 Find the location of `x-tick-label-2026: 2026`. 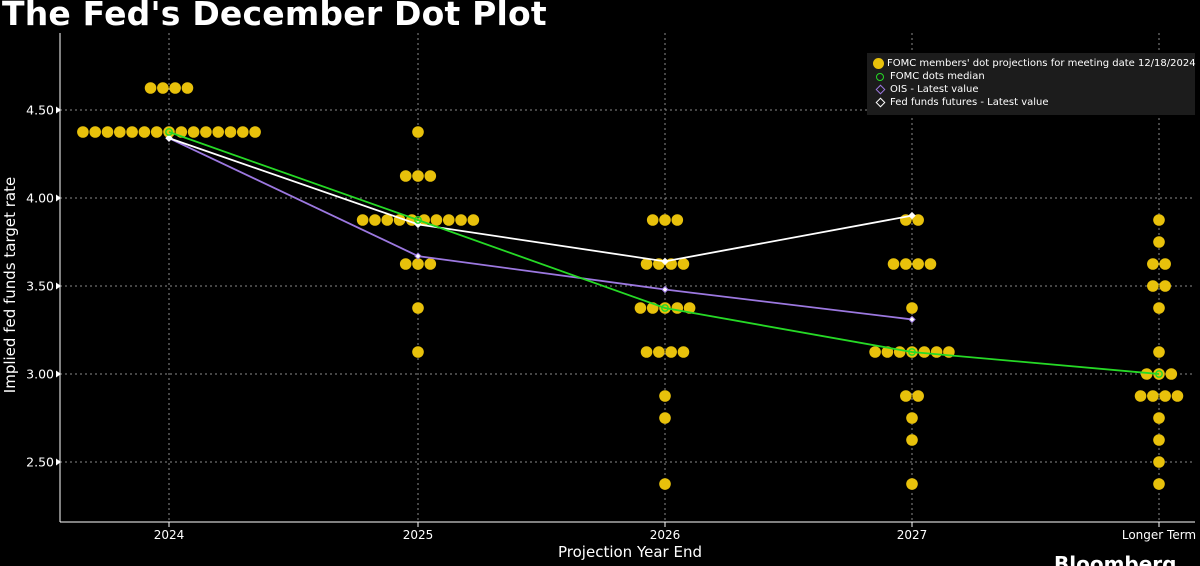

x-tick-label-2026: 2026 is located at coordinates (665, 535).